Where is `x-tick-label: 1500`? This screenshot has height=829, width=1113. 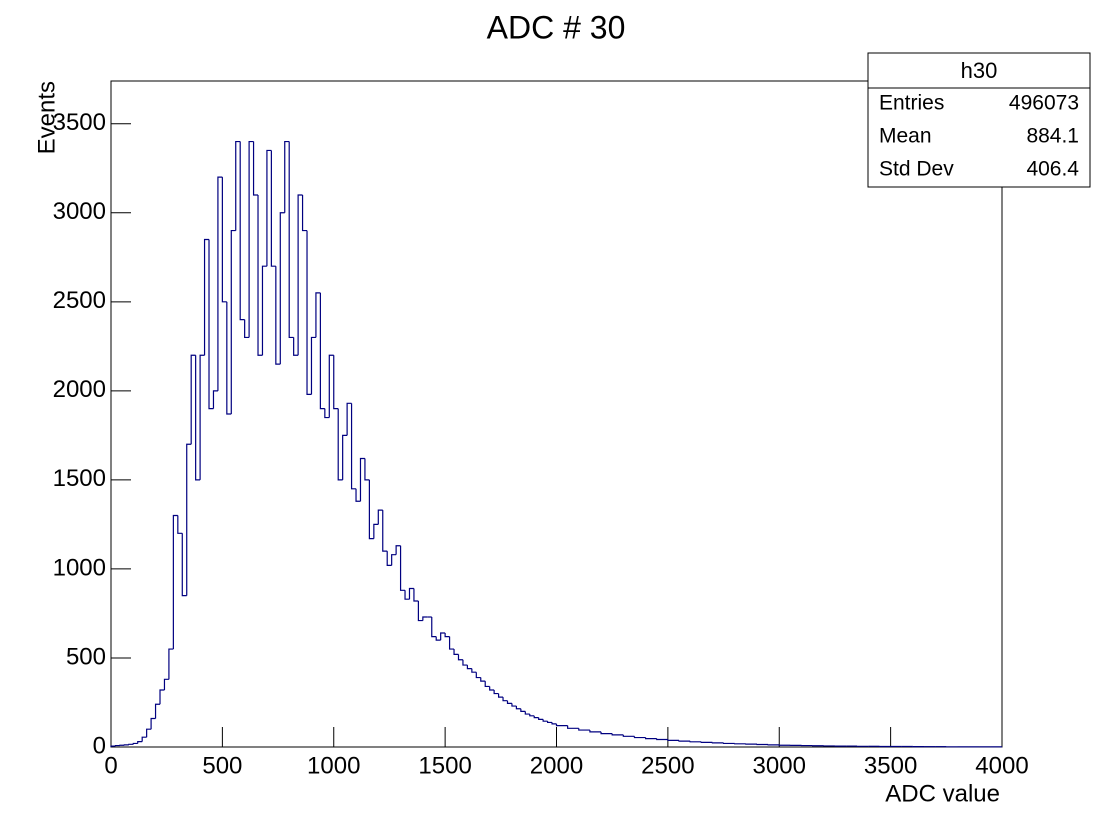
x-tick-label: 1500 is located at coordinates (444, 765).